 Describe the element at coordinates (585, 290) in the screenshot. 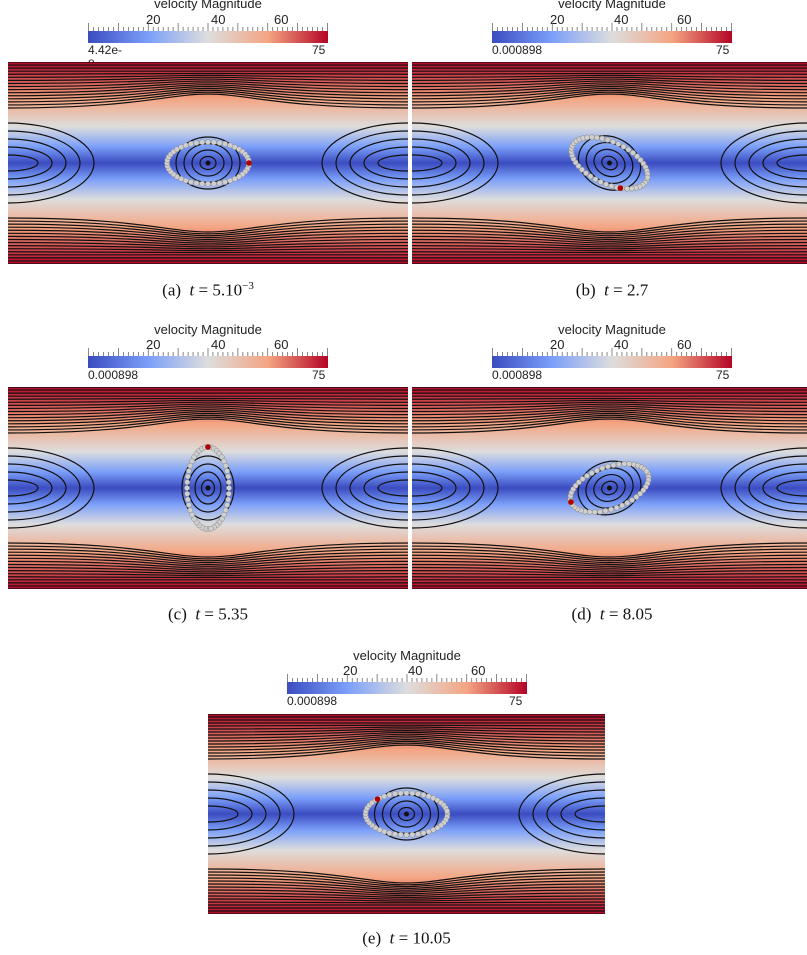

I see `caption-label: (b)` at that location.